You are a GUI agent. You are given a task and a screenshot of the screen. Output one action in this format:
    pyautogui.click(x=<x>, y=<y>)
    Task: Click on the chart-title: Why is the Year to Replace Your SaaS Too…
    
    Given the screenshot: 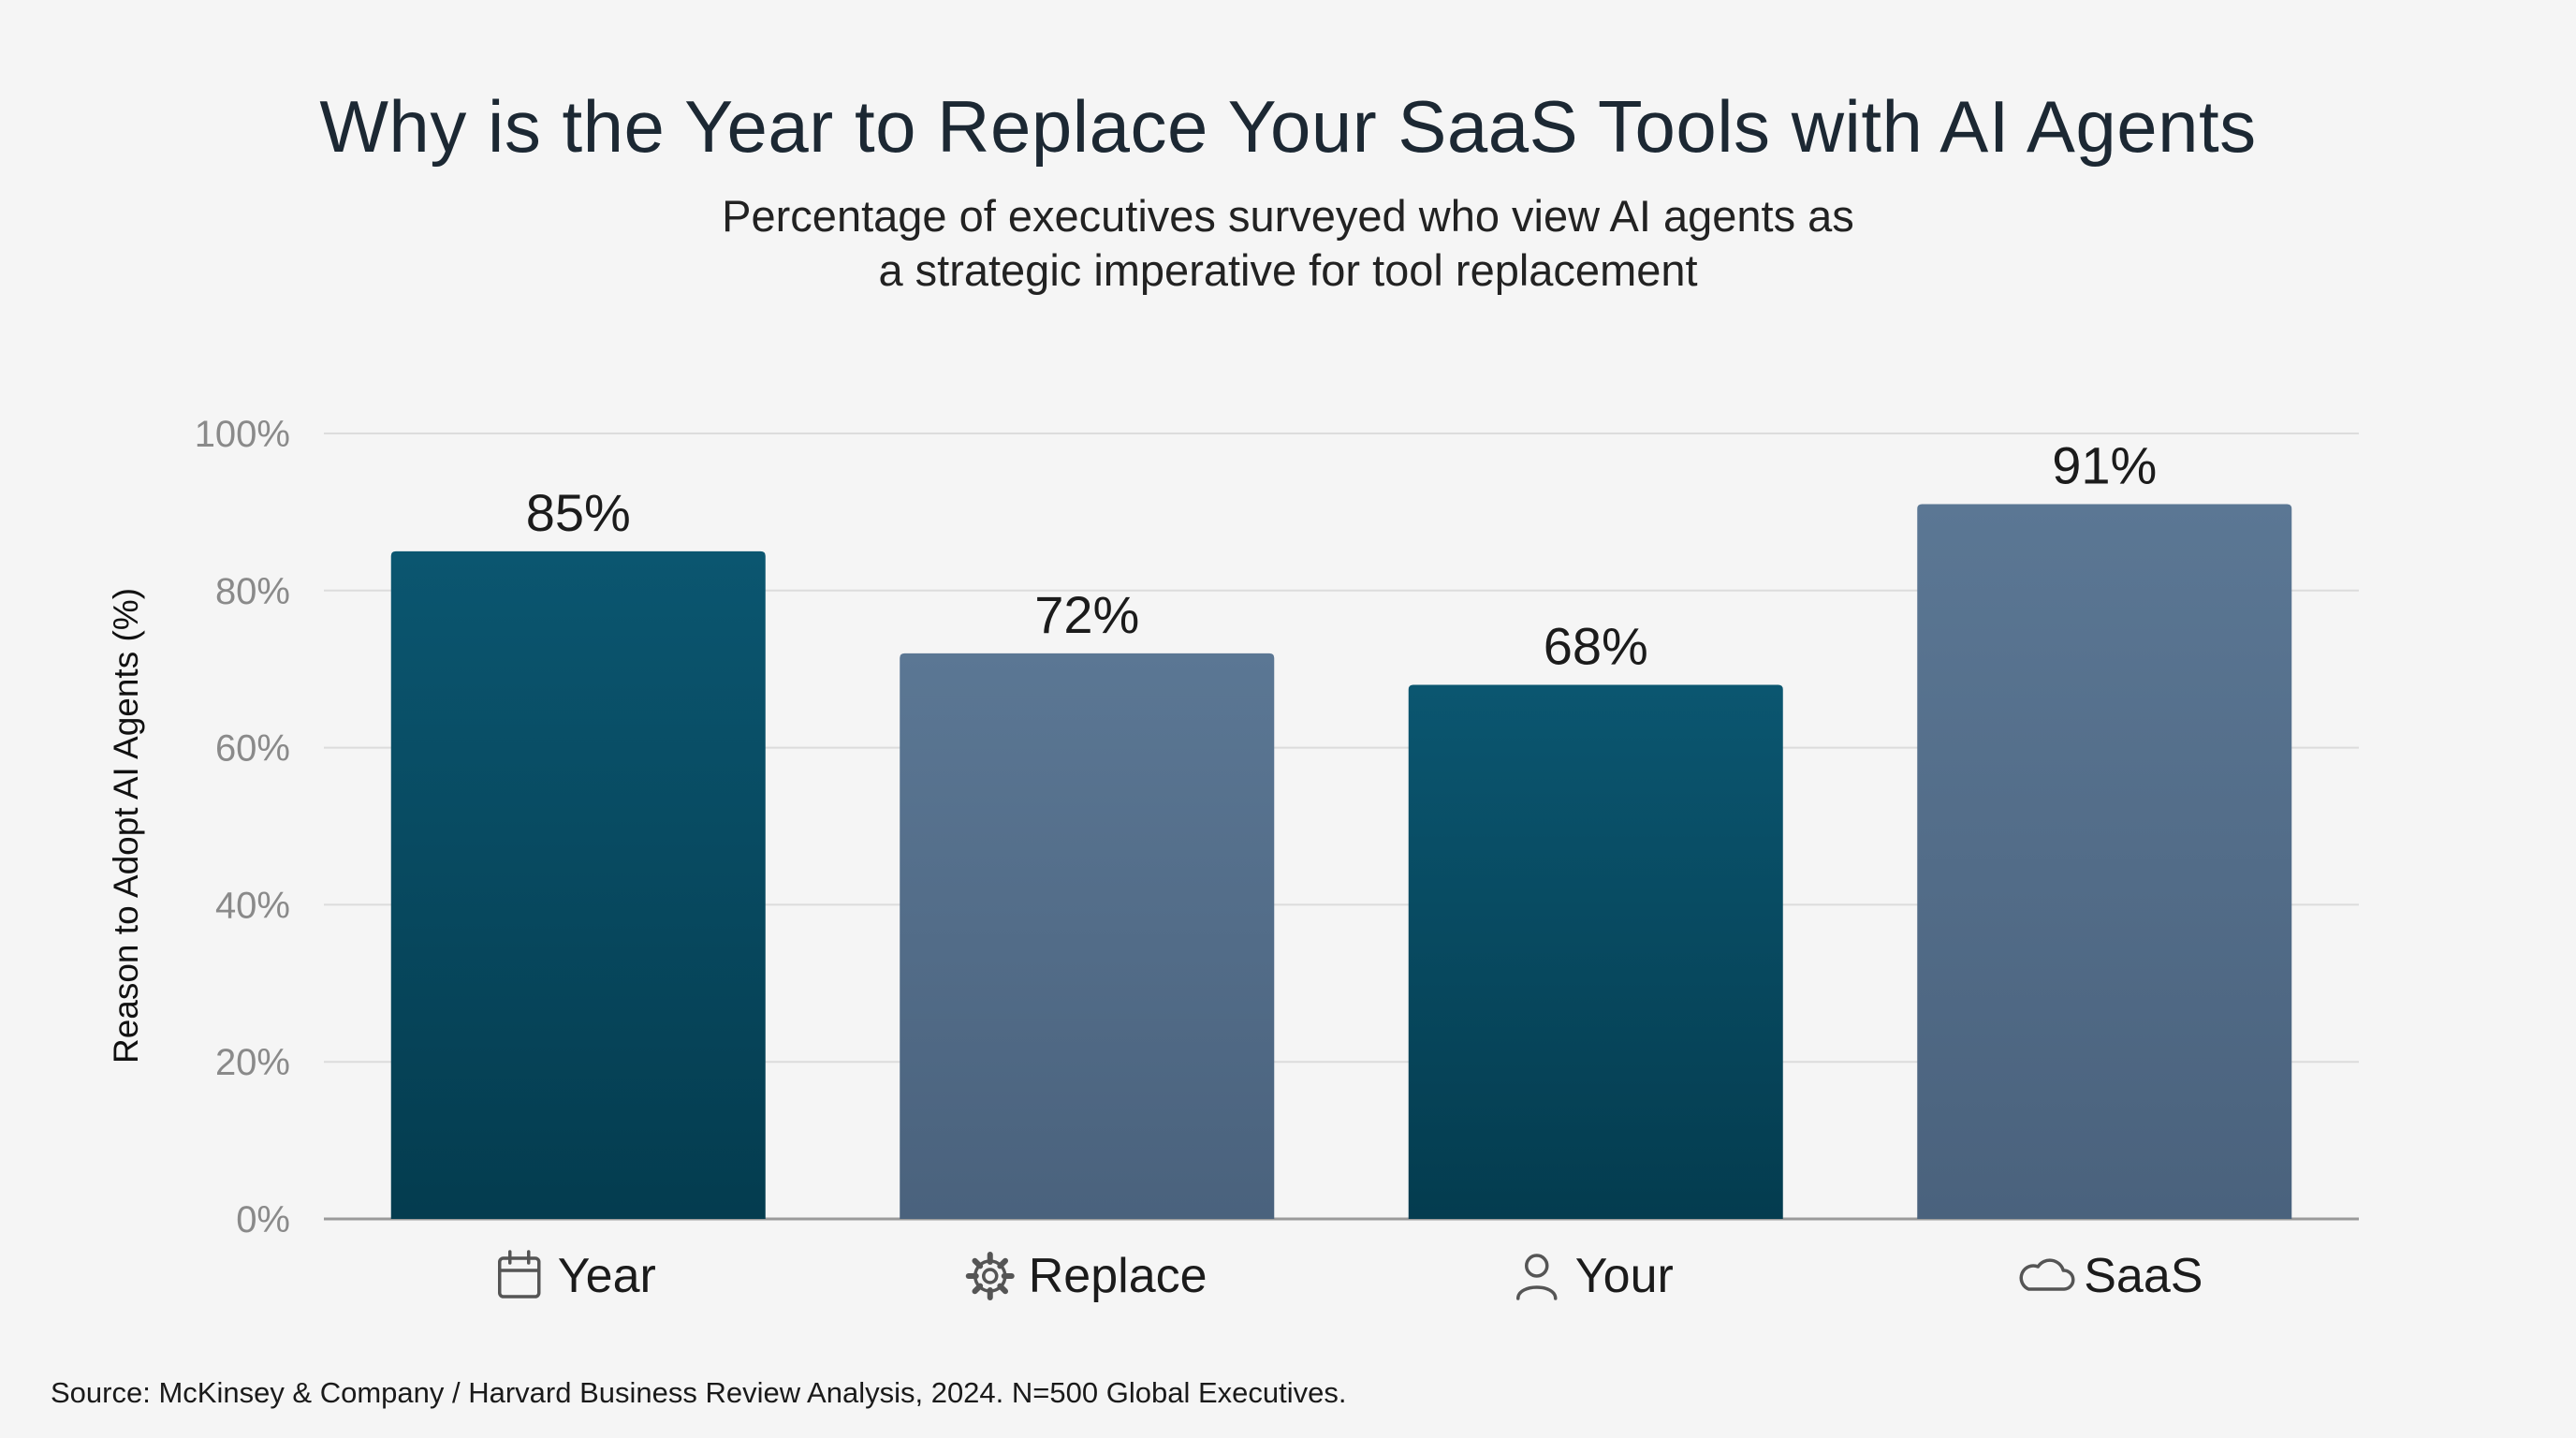 What is the action you would take?
    pyautogui.click(x=1288, y=126)
    